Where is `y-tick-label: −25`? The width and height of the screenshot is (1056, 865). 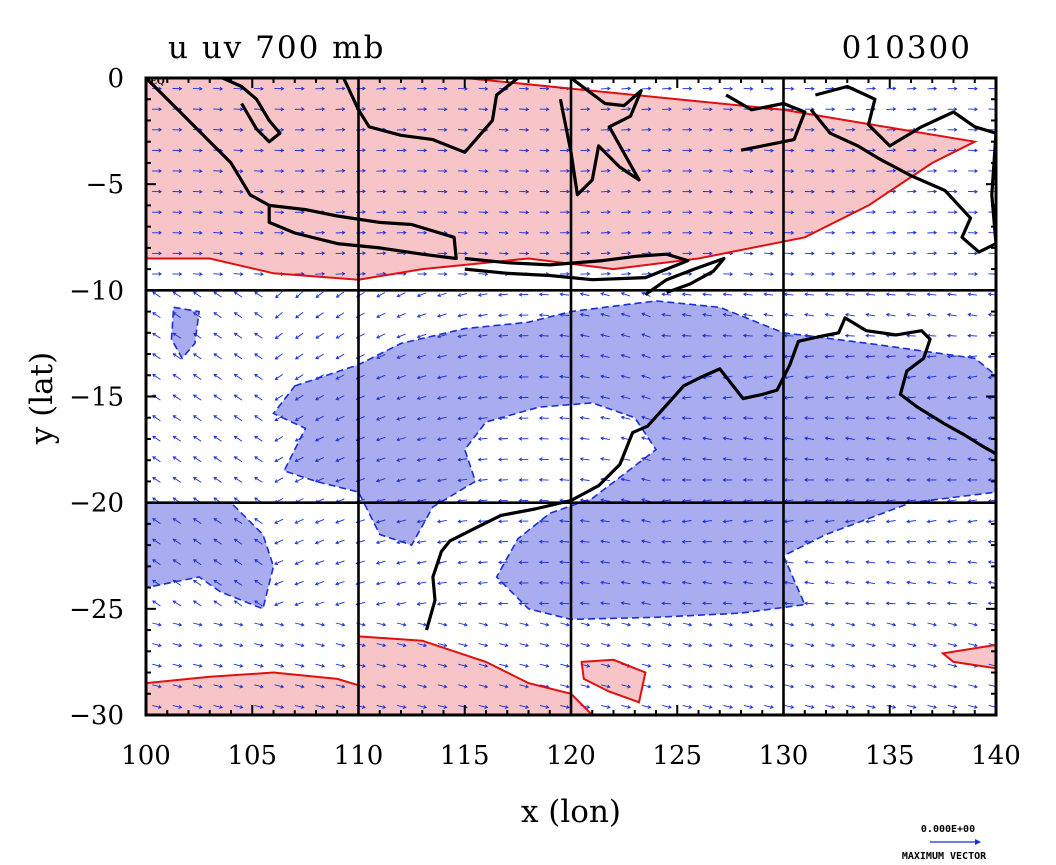
y-tick-label: −25 is located at coordinates (96, 610).